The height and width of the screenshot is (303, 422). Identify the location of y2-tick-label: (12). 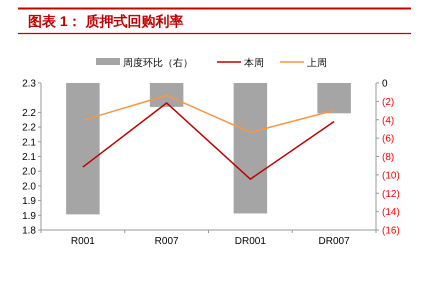
(391, 194).